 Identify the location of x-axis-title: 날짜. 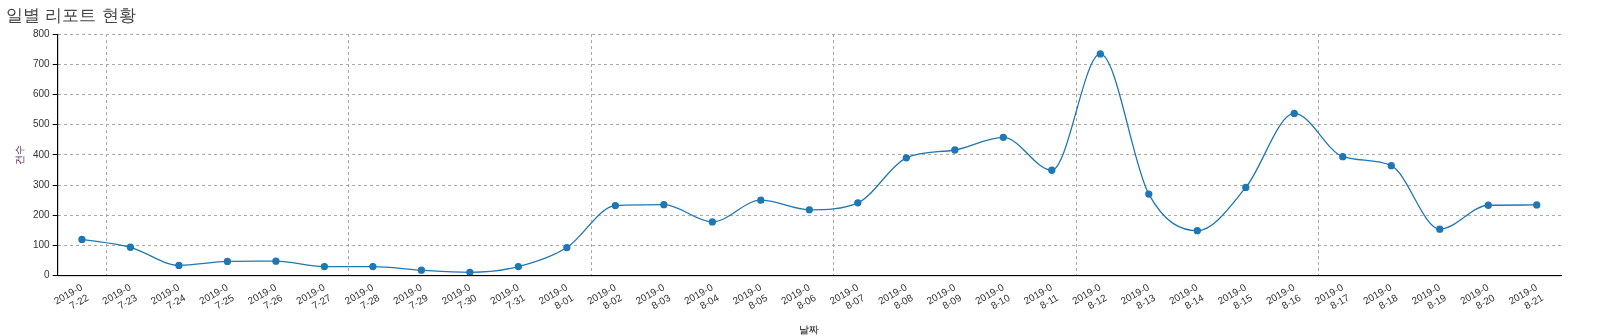
(809, 329).